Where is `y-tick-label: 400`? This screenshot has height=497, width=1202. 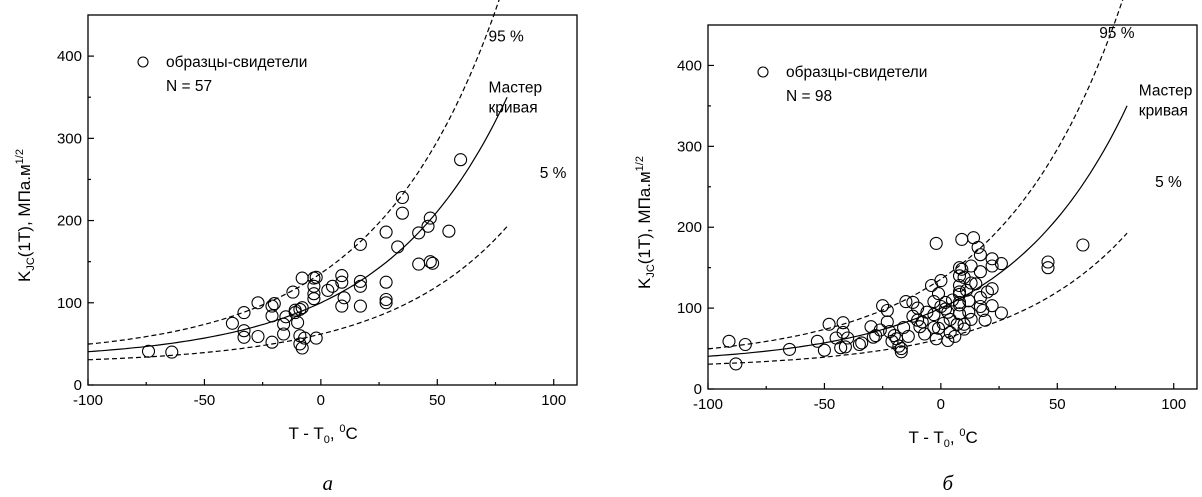
y-tick-label: 400 is located at coordinates (69, 56).